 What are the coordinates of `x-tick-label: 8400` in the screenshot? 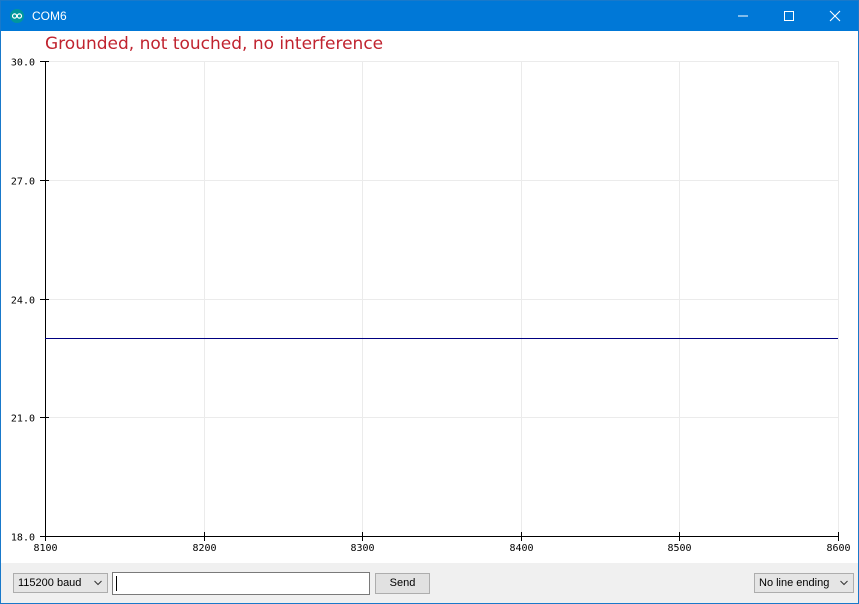 It's located at (521, 548).